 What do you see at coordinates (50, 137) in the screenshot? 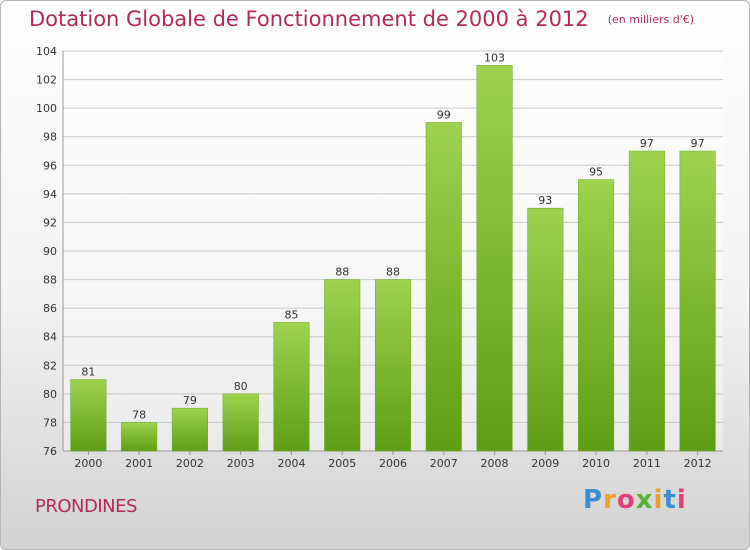
I see `y-tick-label: 98` at bounding box center [50, 137].